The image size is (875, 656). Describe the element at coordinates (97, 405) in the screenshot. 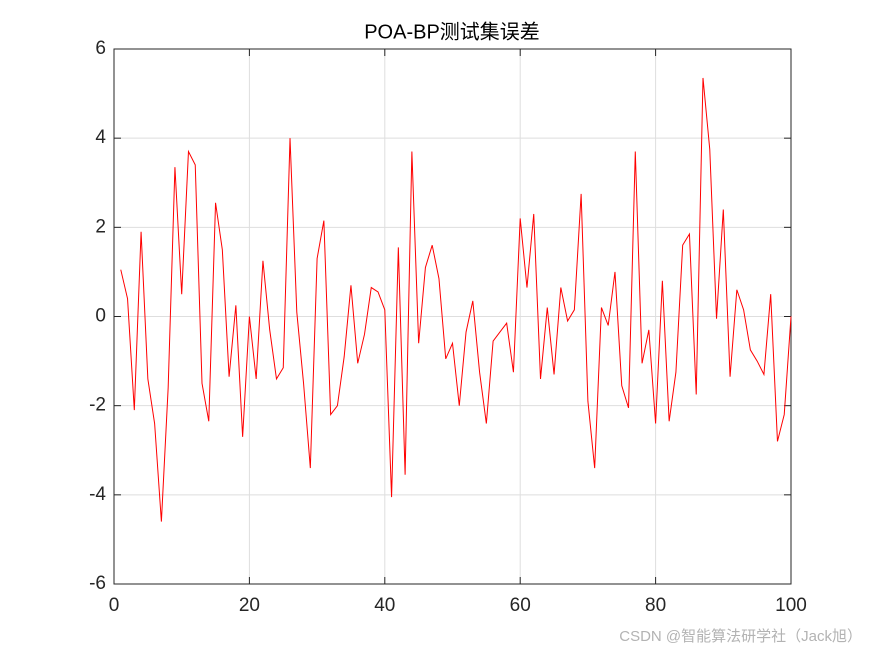

I see `y-tick-label: -2` at that location.